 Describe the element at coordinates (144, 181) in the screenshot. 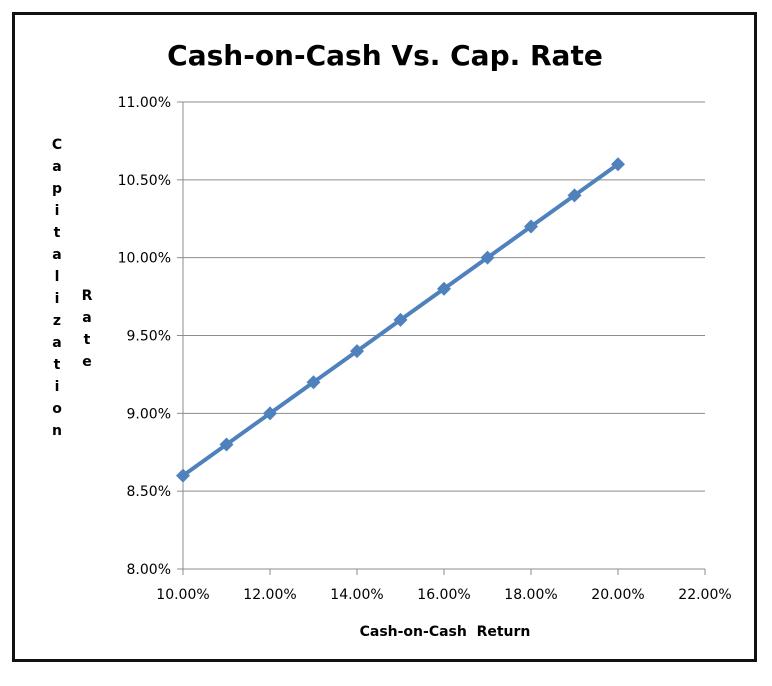

I see `y-tick-label: 10.50%` at that location.